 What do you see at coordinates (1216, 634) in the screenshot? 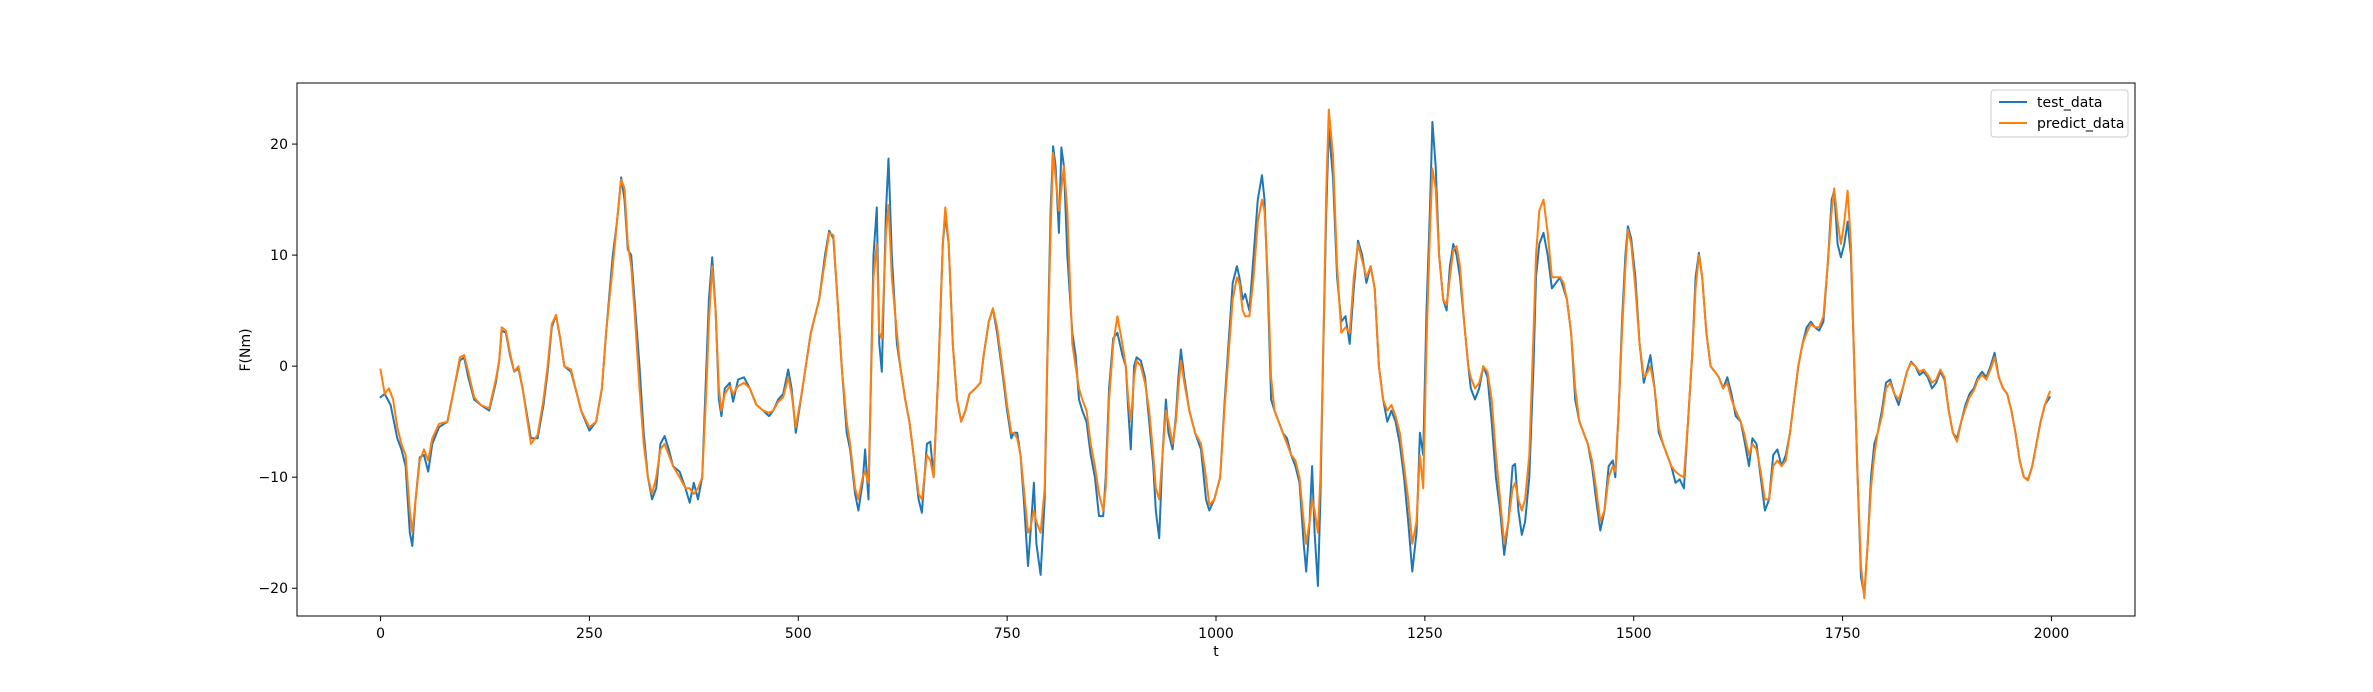
I see `x-tick-label: 1000` at bounding box center [1216, 634].